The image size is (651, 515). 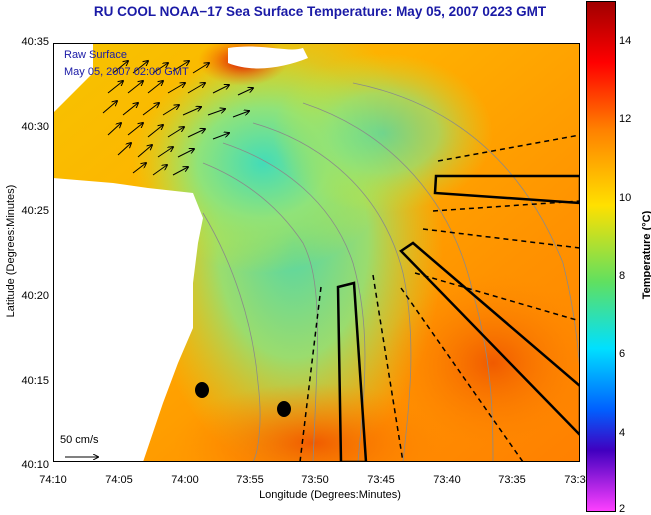 What do you see at coordinates (506, 189) in the screenshot?
I see `survey-box-east` at bounding box center [506, 189].